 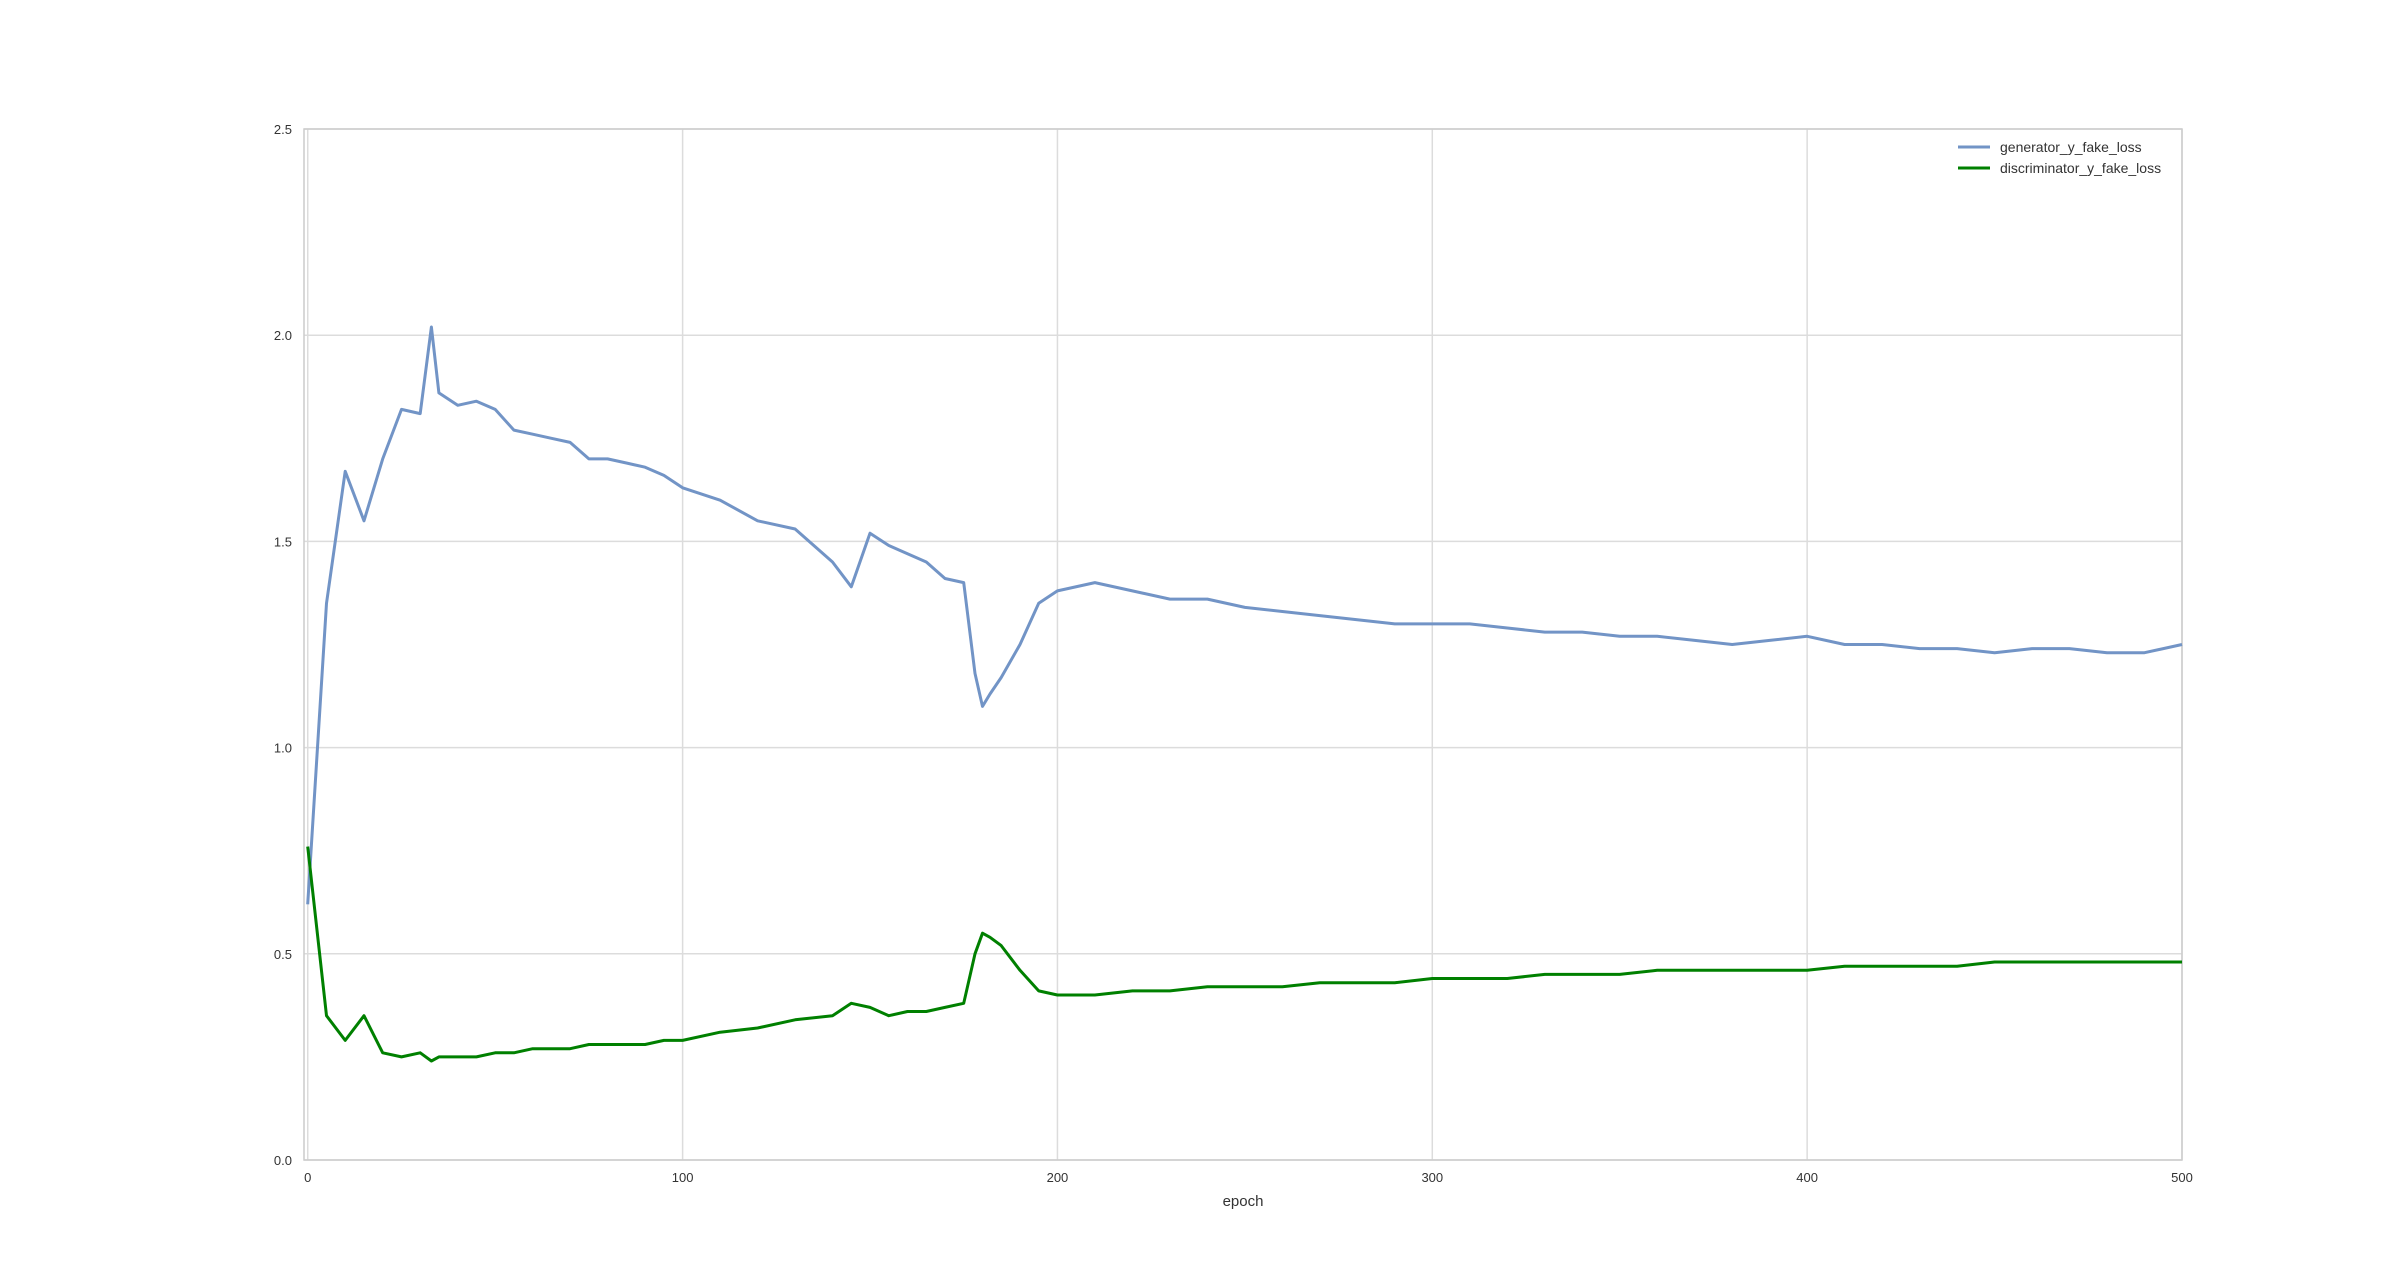 I want to click on y-tick-label: 1.5, so click(x=283, y=541).